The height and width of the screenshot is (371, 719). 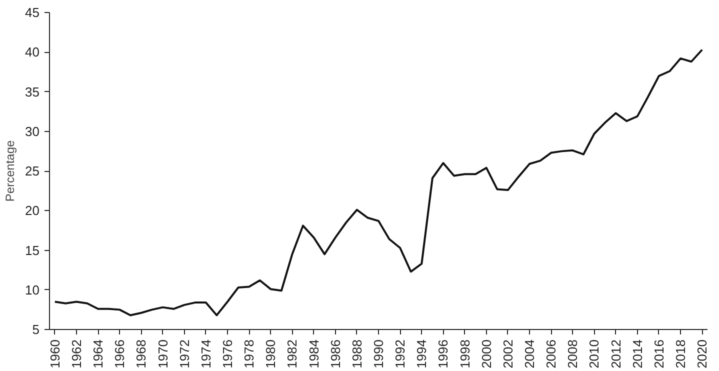 I want to click on x-tick-label: 1986, so click(x=335, y=354).